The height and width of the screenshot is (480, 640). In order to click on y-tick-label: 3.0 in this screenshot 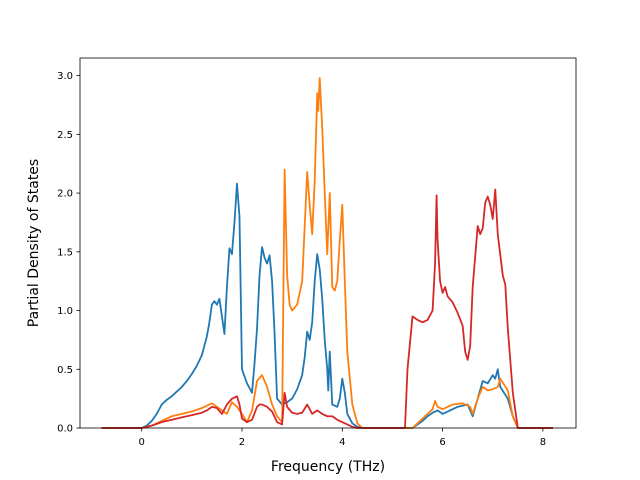, I will do `click(65, 76)`.